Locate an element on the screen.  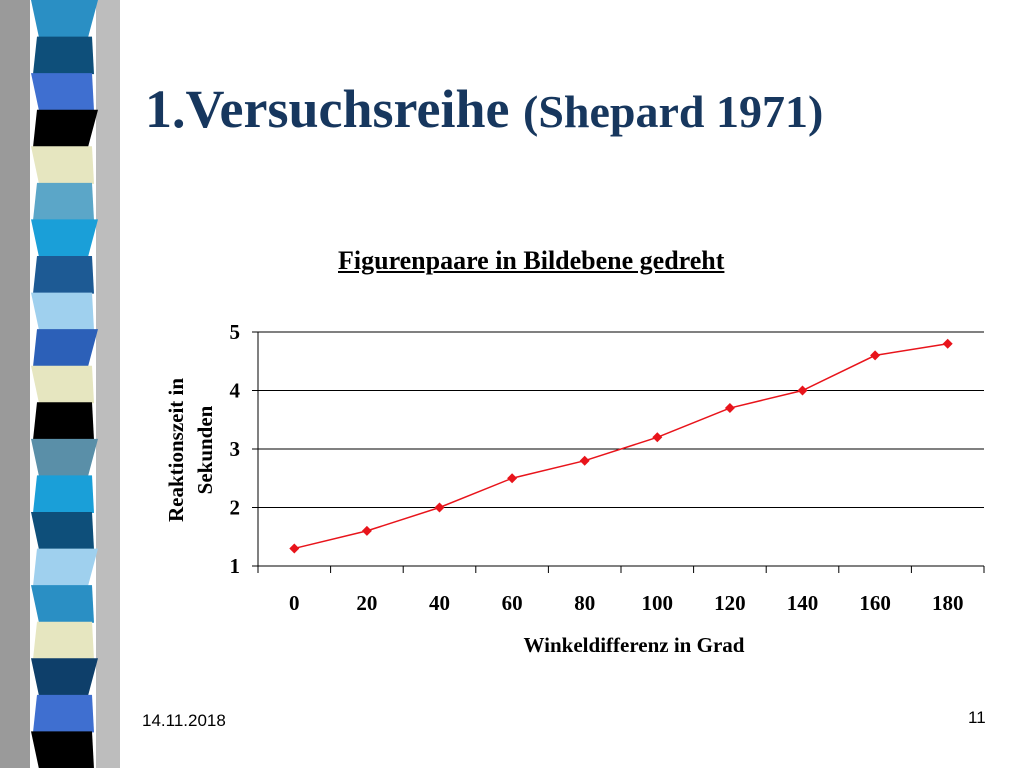
x-tick-label: 100 is located at coordinates (658, 603).